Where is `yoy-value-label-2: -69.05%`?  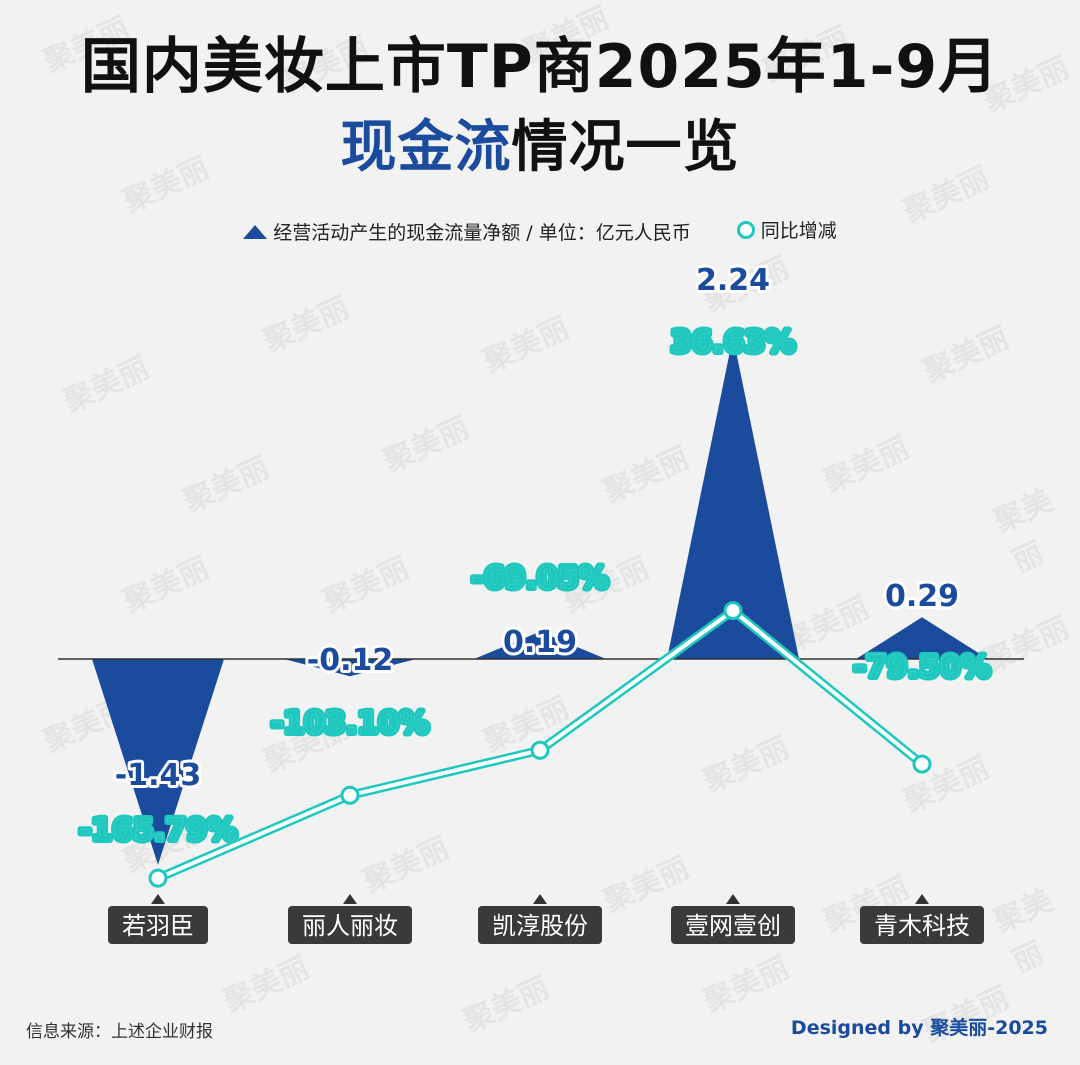 yoy-value-label-2: -69.05% is located at coordinates (539, 578).